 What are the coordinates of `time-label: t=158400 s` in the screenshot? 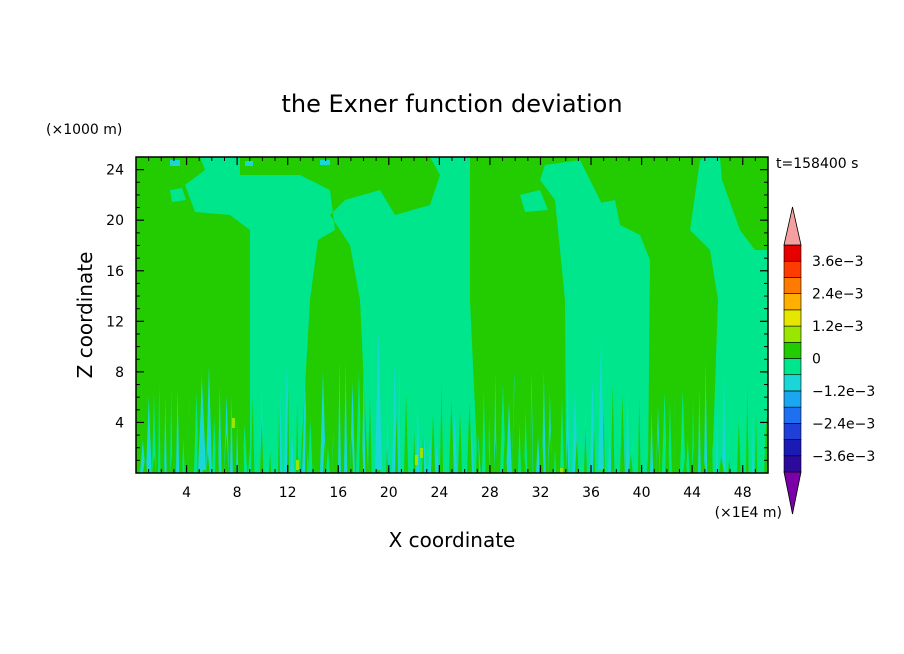 It's located at (817, 164).